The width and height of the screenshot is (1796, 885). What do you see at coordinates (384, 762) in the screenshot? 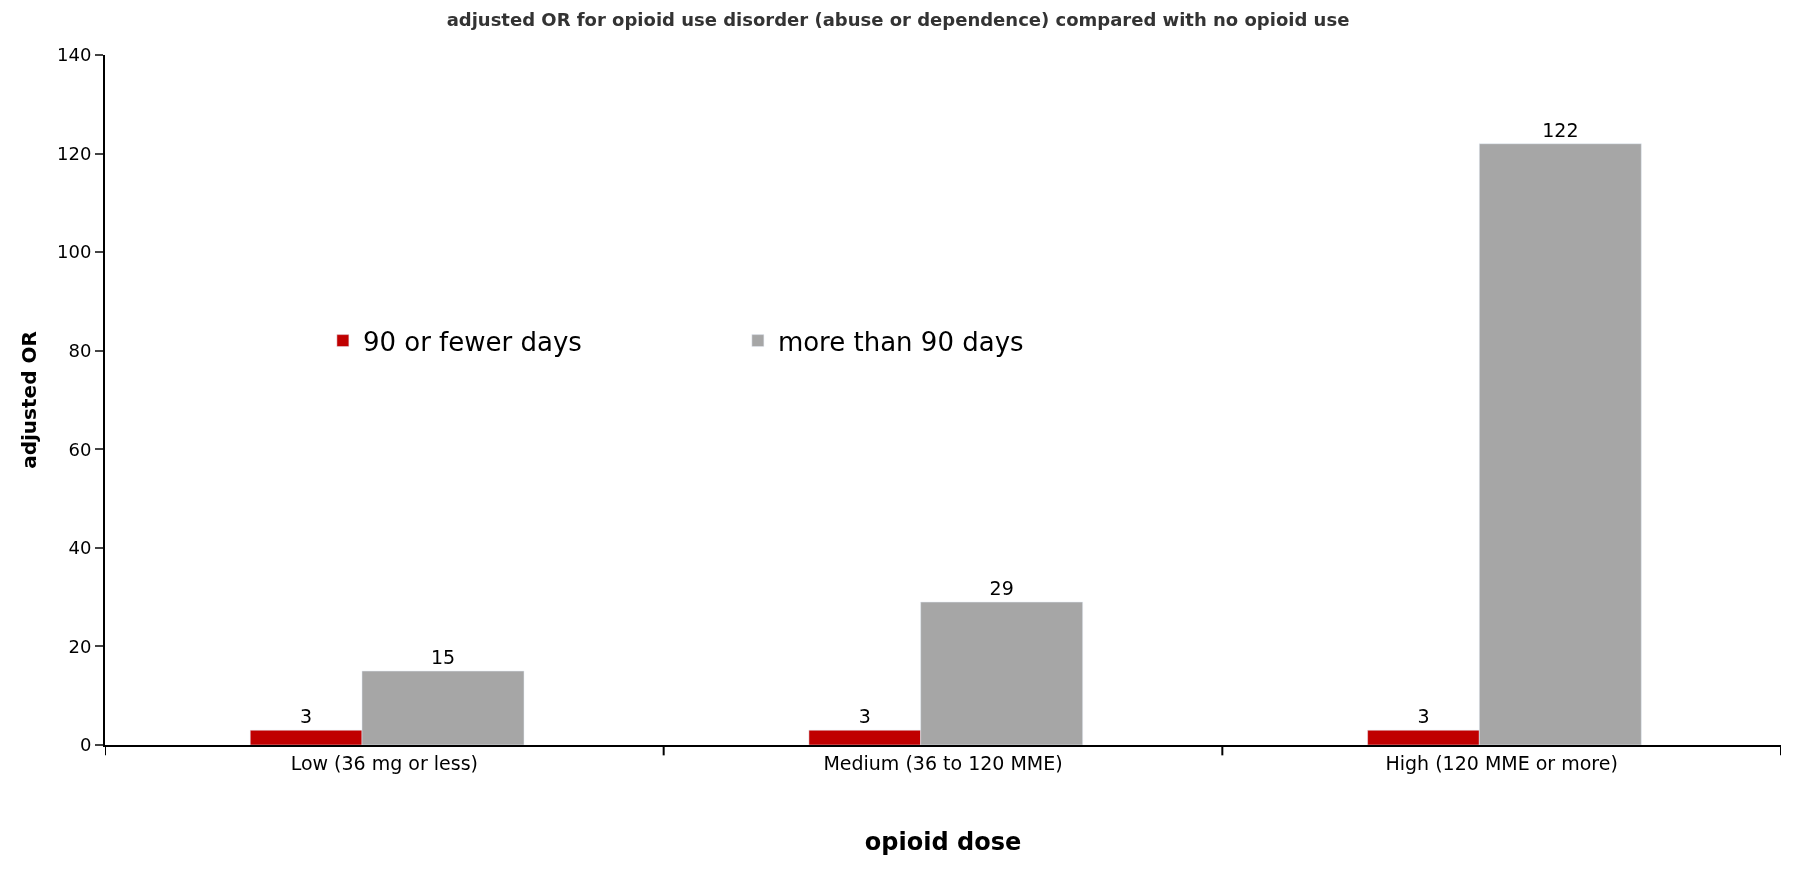
I see `x-tick-label: Low (36 mg or less)` at bounding box center [384, 762].